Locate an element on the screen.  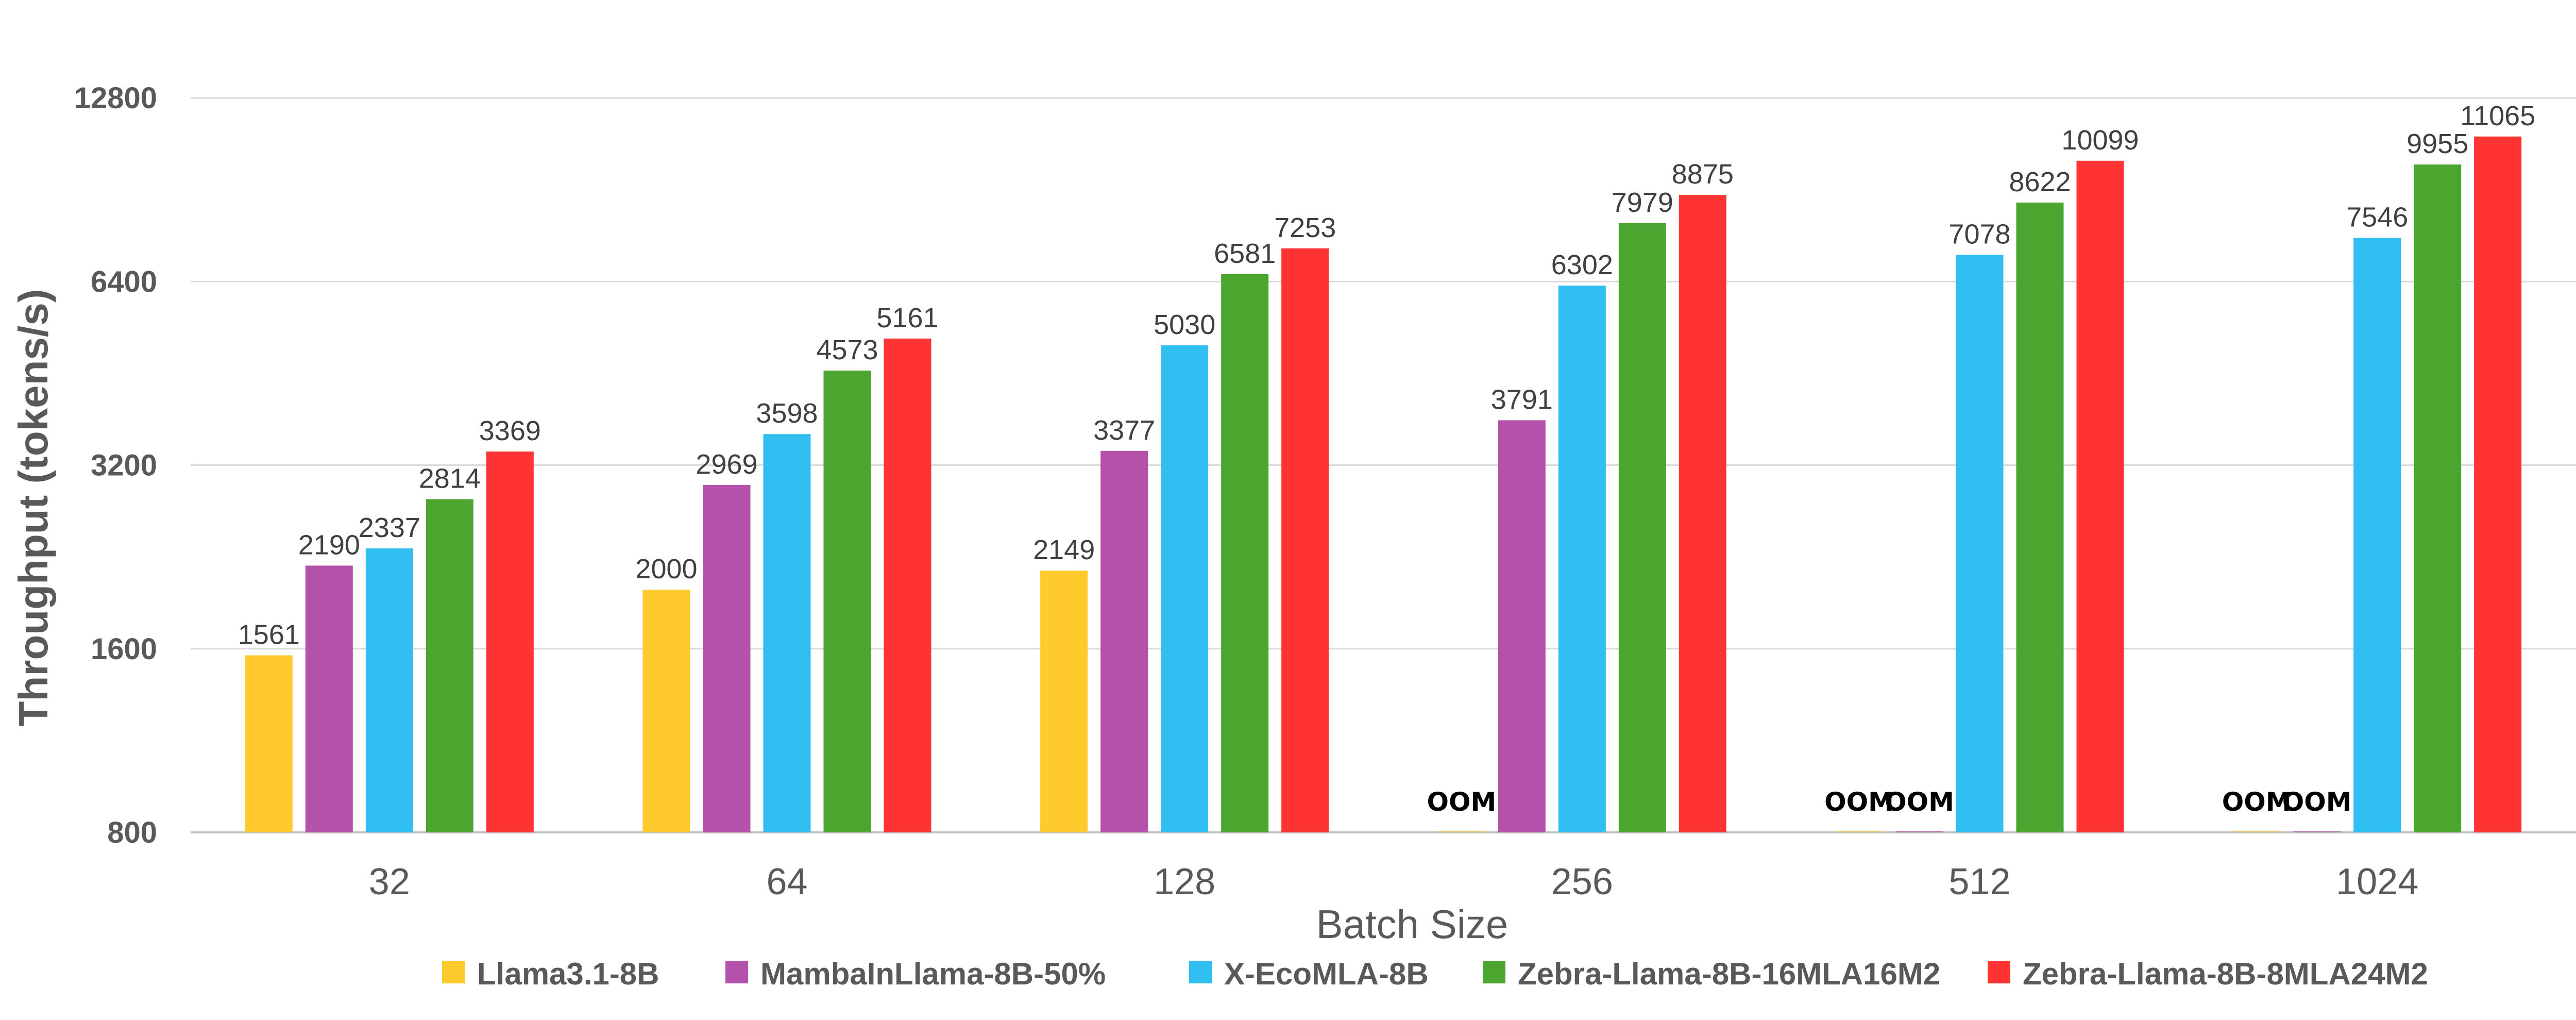
y-tick-label: 1600 is located at coordinates (124, 649).